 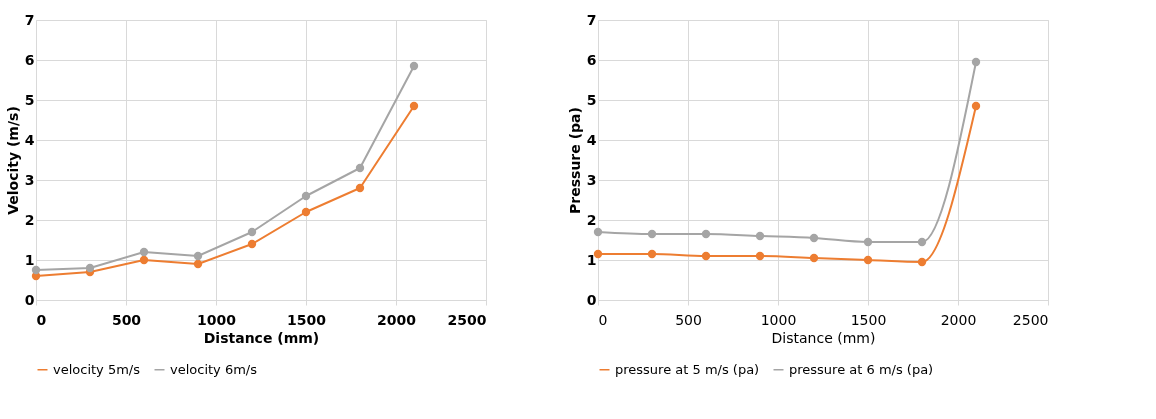 What do you see at coordinates (97, 369) in the screenshot?
I see `legend-label: velocity 5m/s` at bounding box center [97, 369].